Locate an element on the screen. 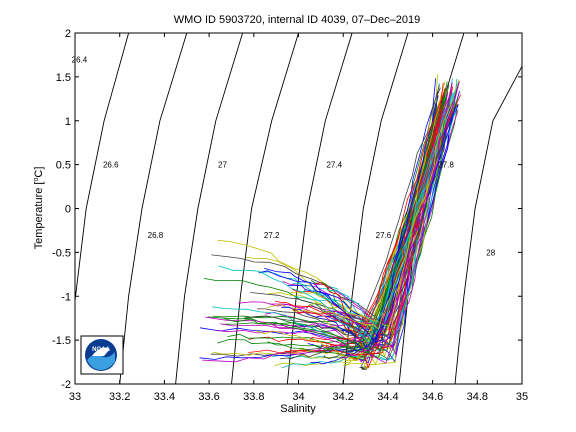 This screenshot has width=576, height=432. density-contour-27.4 is located at coordinates (319, 208).